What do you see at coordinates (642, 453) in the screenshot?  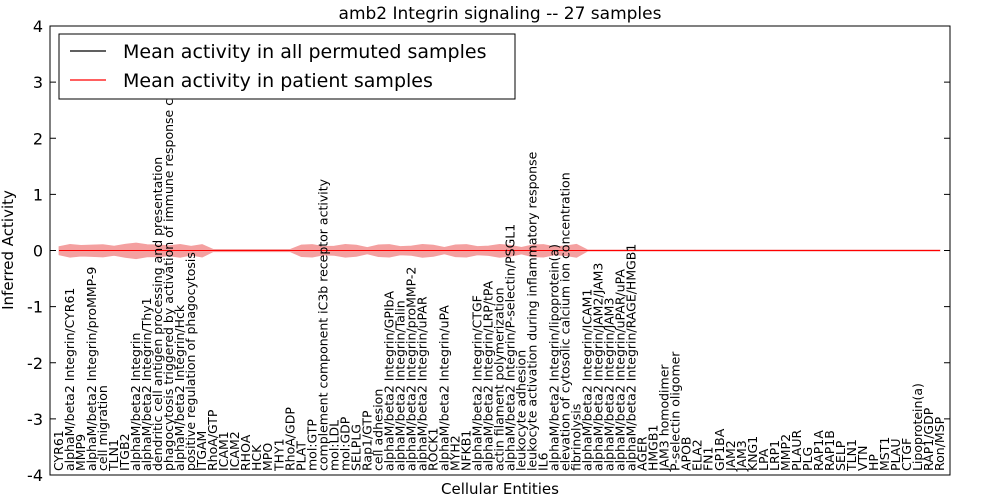 I see `entity-label: AGER` at bounding box center [642, 453].